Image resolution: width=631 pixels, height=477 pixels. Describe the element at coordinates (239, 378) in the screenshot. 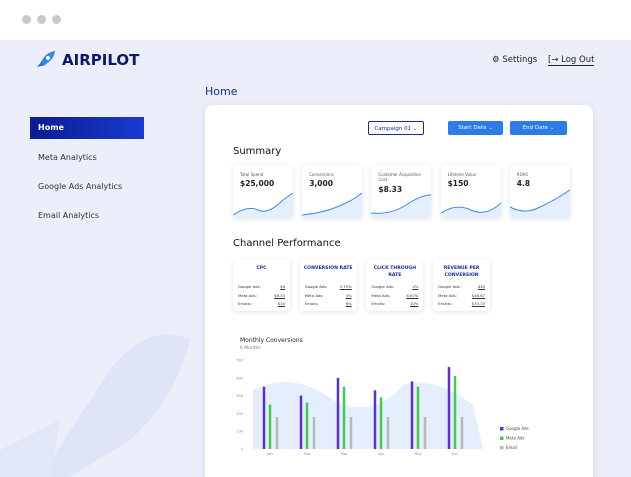

I see `y-tick-label: 400` at that location.